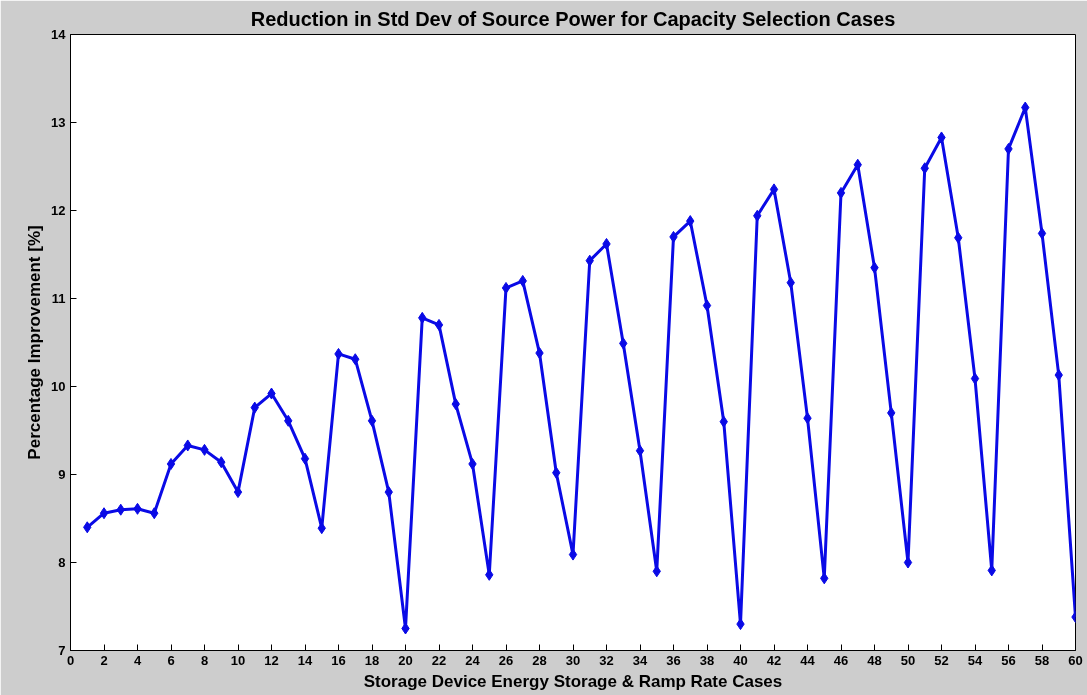 Image resolution: width=1087 pixels, height=695 pixels. What do you see at coordinates (271, 660) in the screenshot?
I see `x-tick-label: 12` at bounding box center [271, 660].